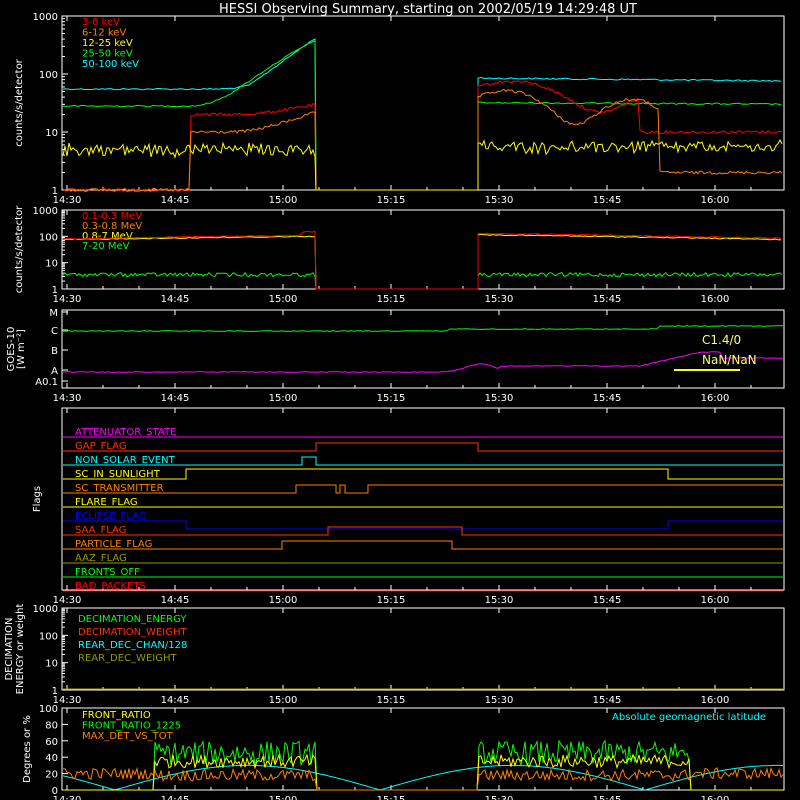 The height and width of the screenshot is (800, 800). I want to click on y-tick-label: 0, so click(55, 791).